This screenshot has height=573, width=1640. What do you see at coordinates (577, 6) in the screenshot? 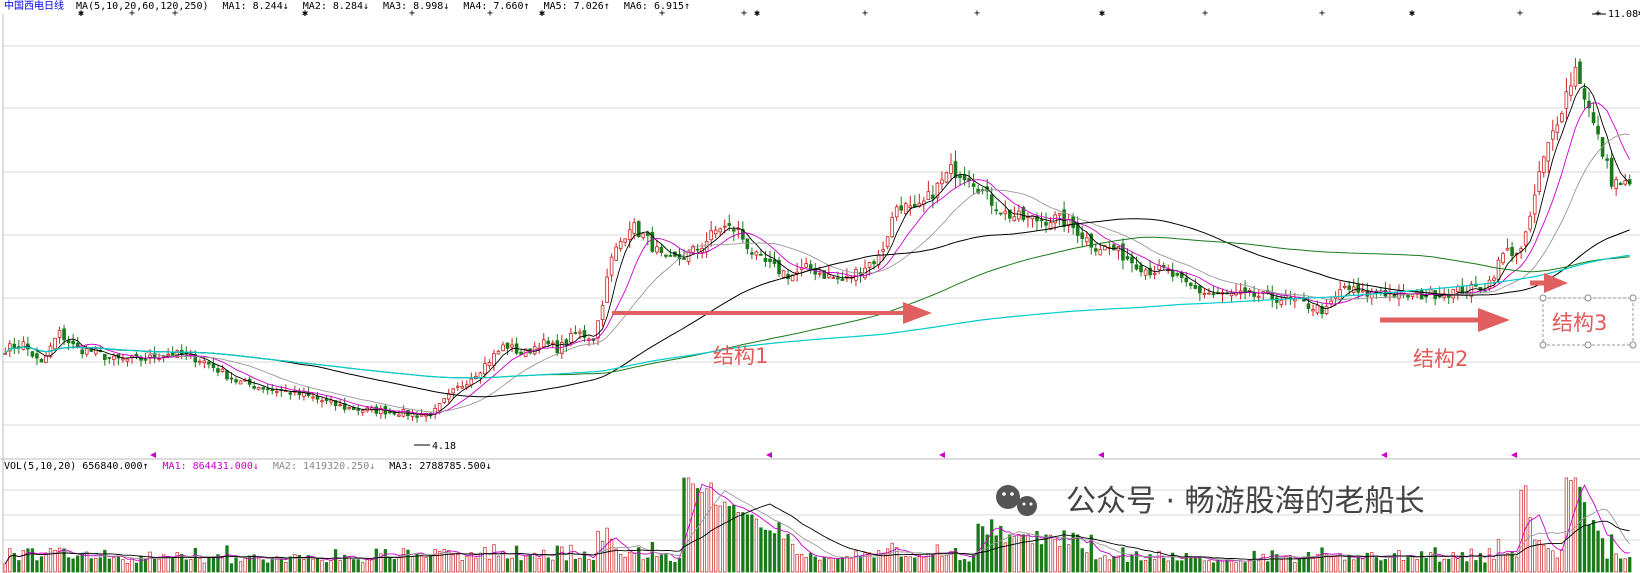
I see `ma5-value: MA5: 7.026↑` at bounding box center [577, 6].